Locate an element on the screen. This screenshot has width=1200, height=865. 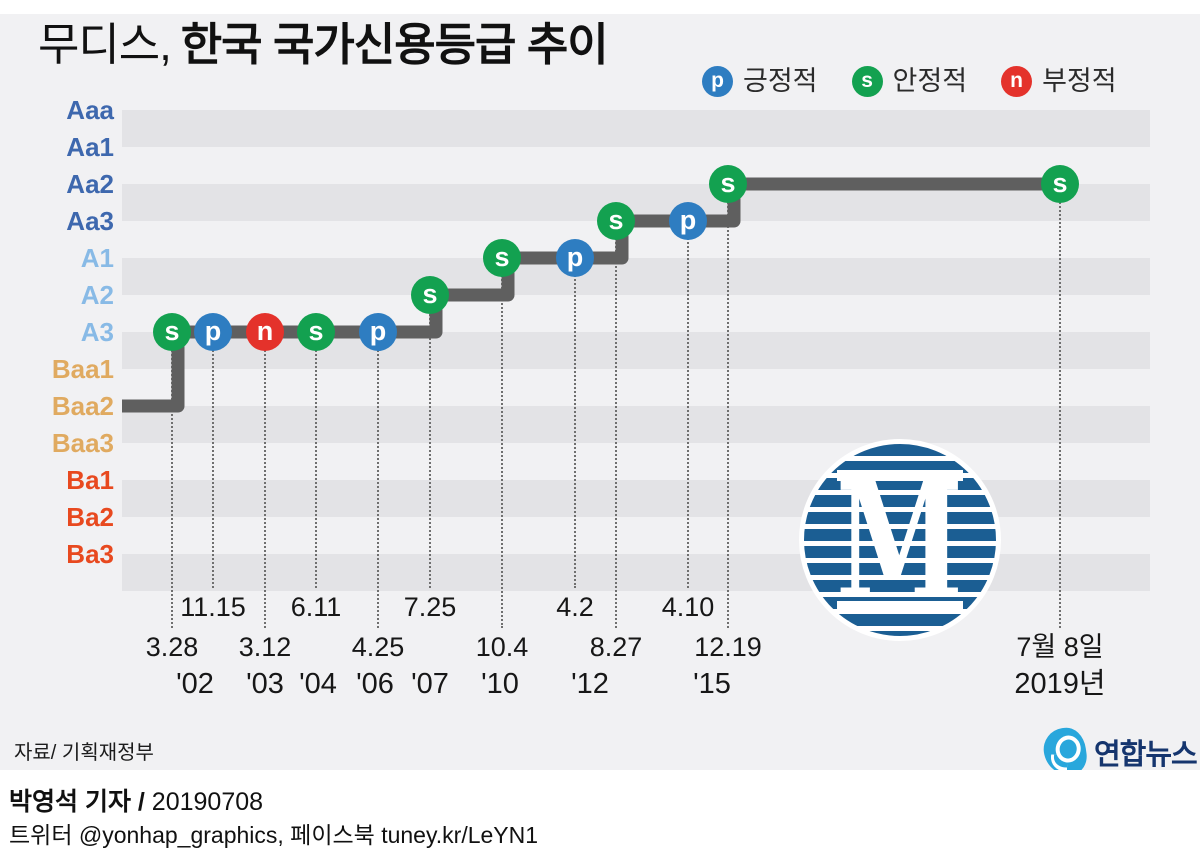
date-label: 10.4 is located at coordinates (502, 647).